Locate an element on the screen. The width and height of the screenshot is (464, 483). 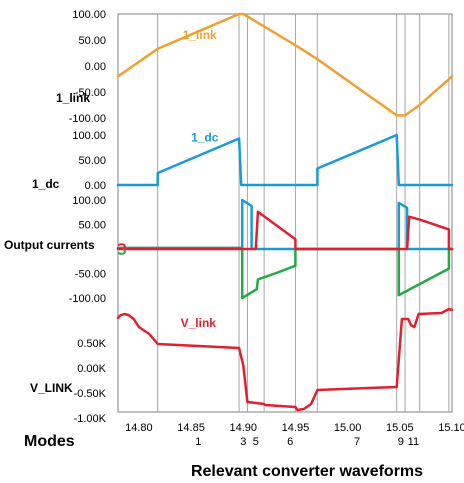
mode-number-label: 1 is located at coordinates (198, 442).